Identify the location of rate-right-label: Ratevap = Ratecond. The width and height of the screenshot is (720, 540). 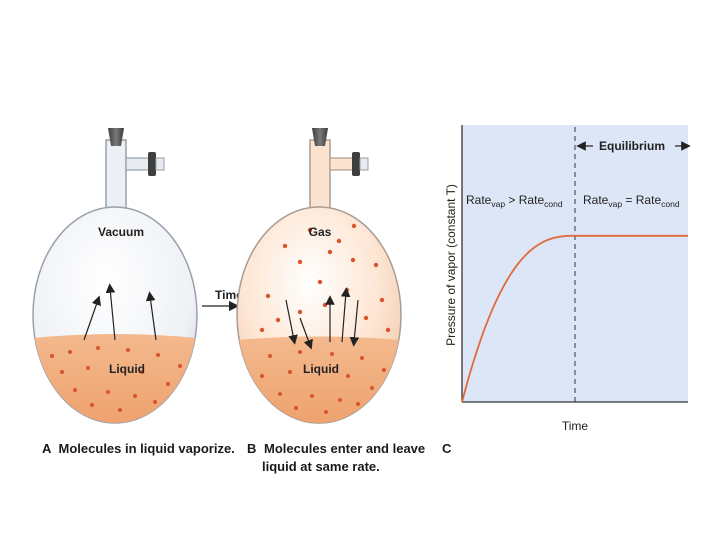
(631, 201).